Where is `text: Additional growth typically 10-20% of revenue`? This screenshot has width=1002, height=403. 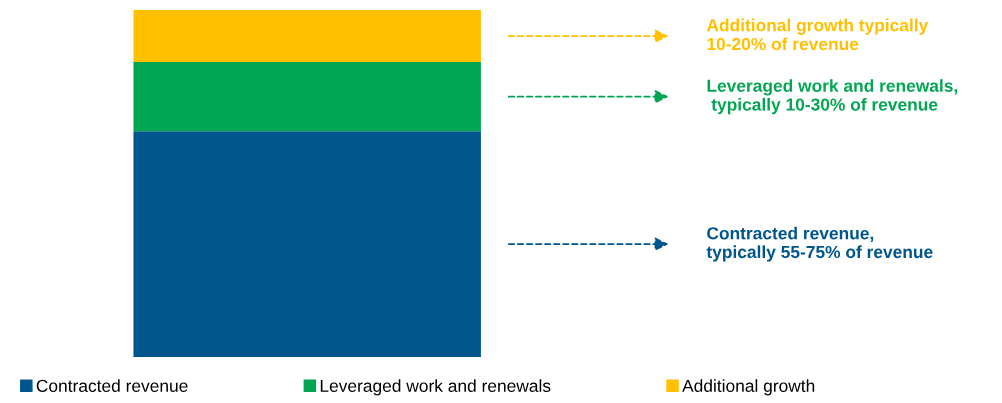
text: Additional growth typically 10-20% of revenue is located at coordinates (817, 34).